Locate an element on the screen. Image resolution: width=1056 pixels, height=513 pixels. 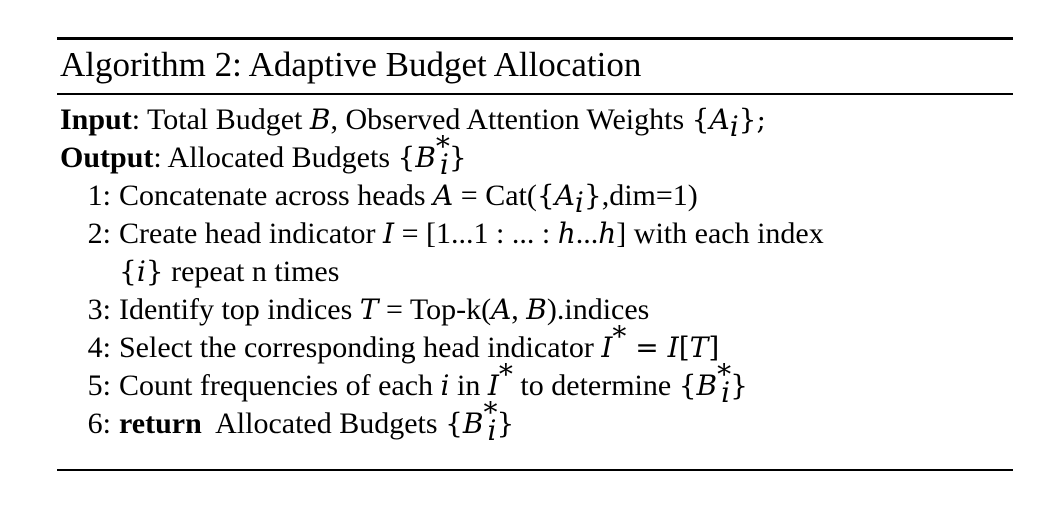
input-sub-i: i is located at coordinates (734, 126).